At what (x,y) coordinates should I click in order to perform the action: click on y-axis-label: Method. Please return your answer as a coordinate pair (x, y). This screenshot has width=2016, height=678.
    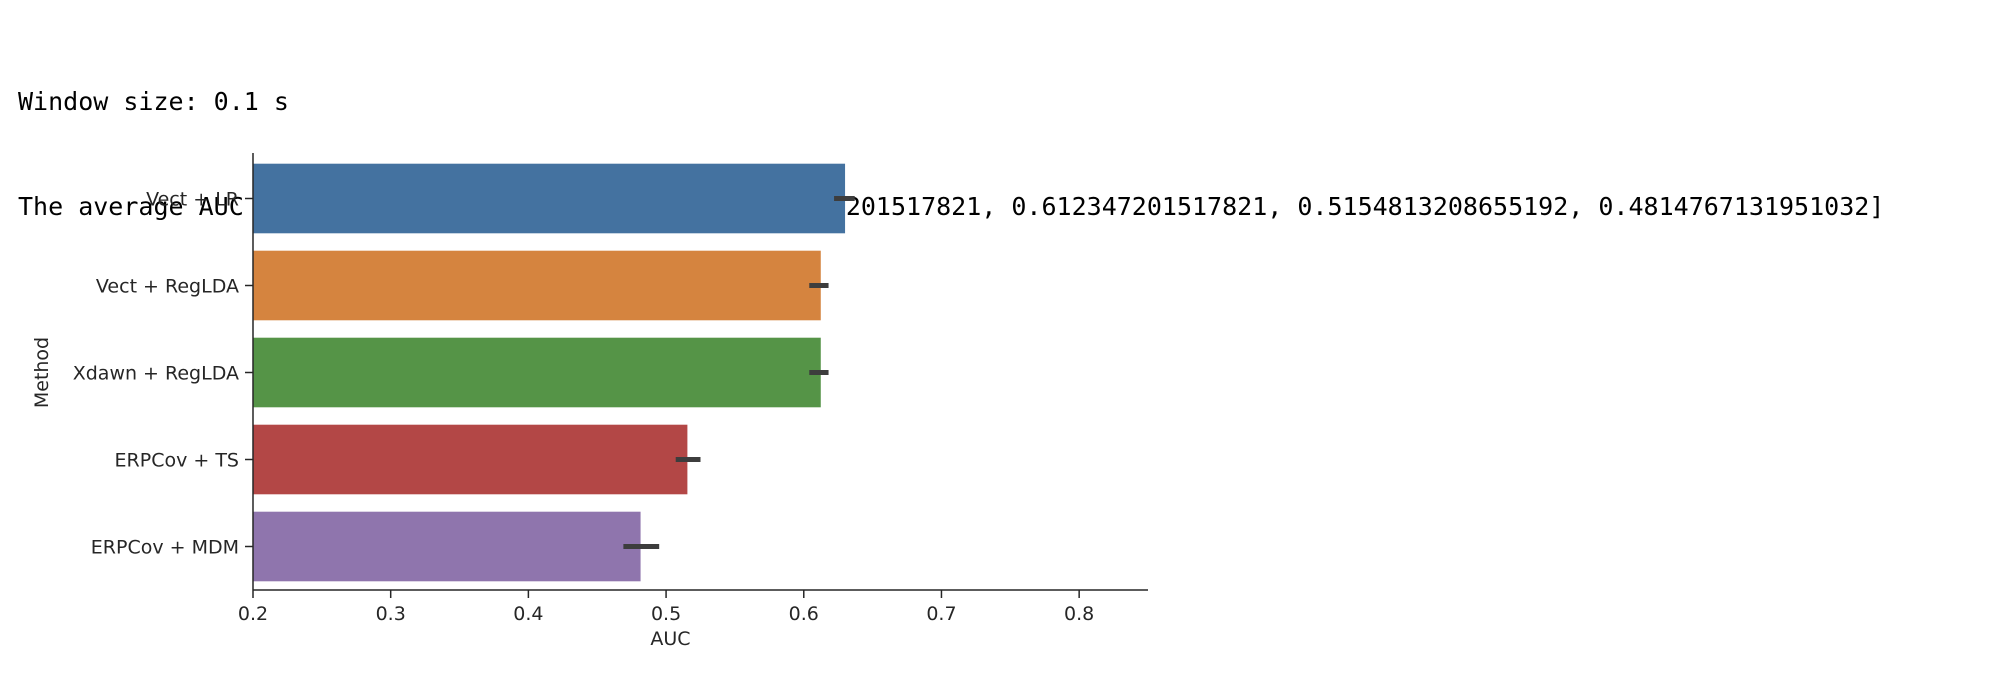
    Looking at the image, I should click on (42, 372).